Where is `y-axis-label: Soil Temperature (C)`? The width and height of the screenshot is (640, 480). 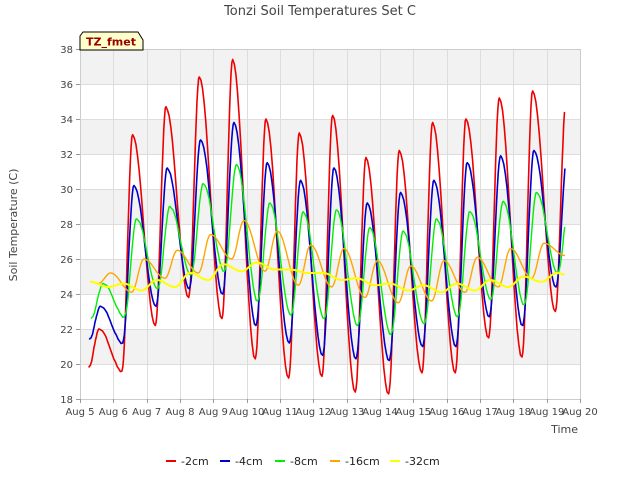
y-axis-label: Soil Temperature (C) is located at coordinates (13, 225).